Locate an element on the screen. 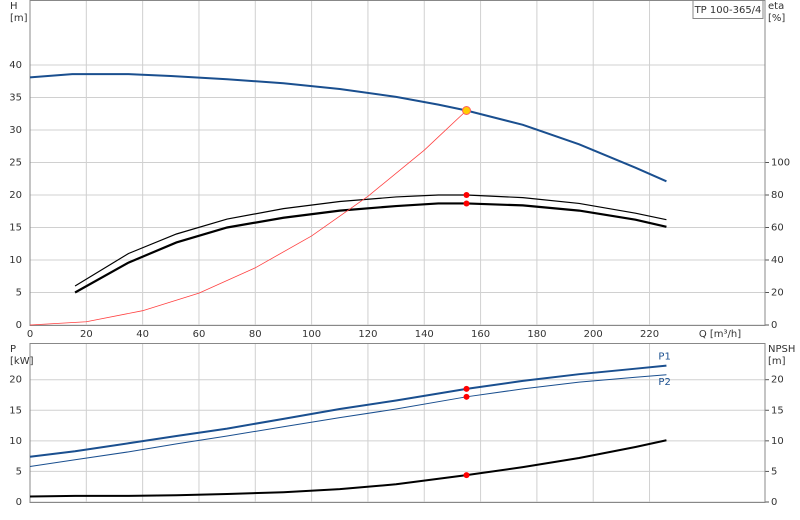 The height and width of the screenshot is (520, 800). y2-axis-label: NPSH is located at coordinates (781, 349).